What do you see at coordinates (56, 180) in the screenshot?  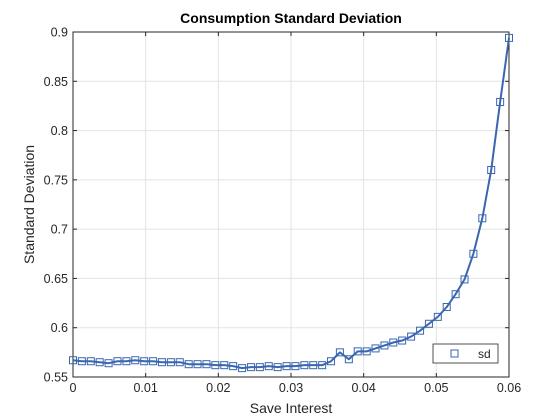 I see `y-tick-label: 0.75` at bounding box center [56, 180].